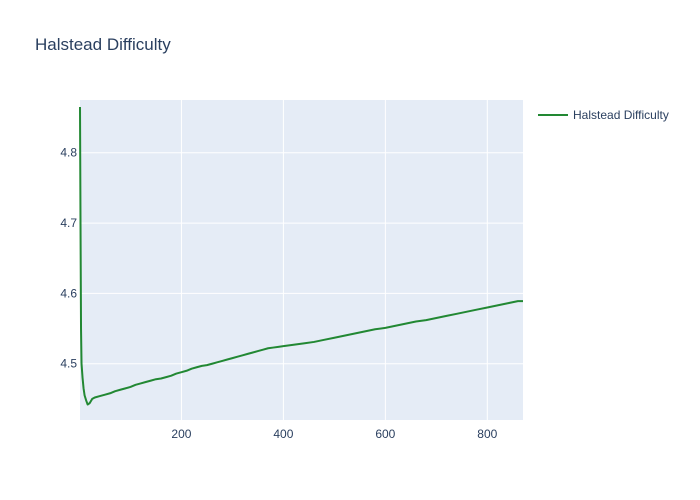 This screenshot has height=500, width=700. I want to click on legend-label: Halstead Difficulty, so click(621, 115).